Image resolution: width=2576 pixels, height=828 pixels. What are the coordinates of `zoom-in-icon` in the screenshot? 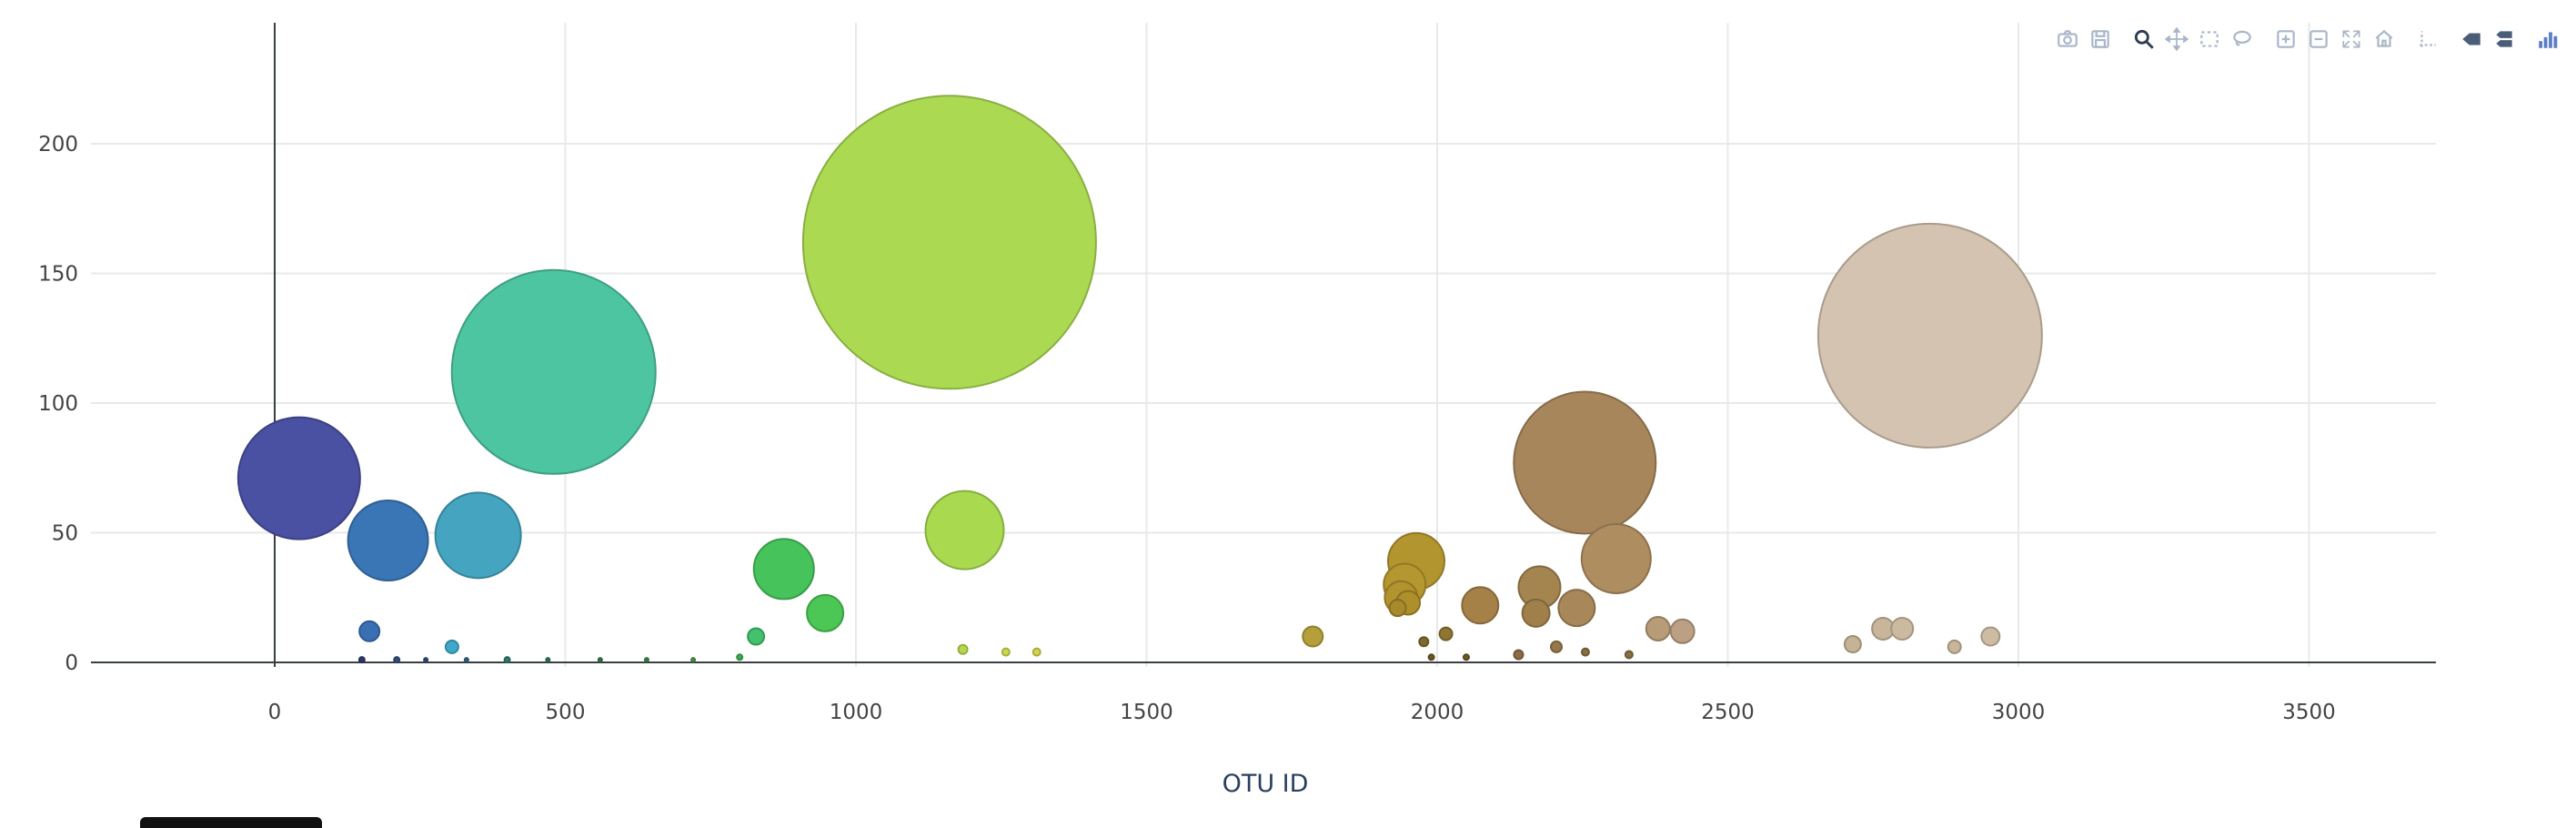 It's located at (2285, 39).